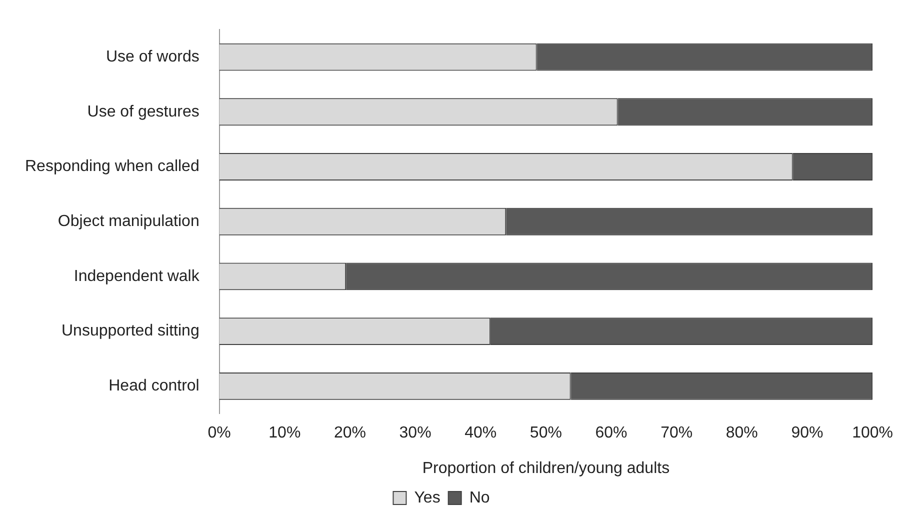  What do you see at coordinates (427, 497) in the screenshot?
I see `legend-label: Yes` at bounding box center [427, 497].